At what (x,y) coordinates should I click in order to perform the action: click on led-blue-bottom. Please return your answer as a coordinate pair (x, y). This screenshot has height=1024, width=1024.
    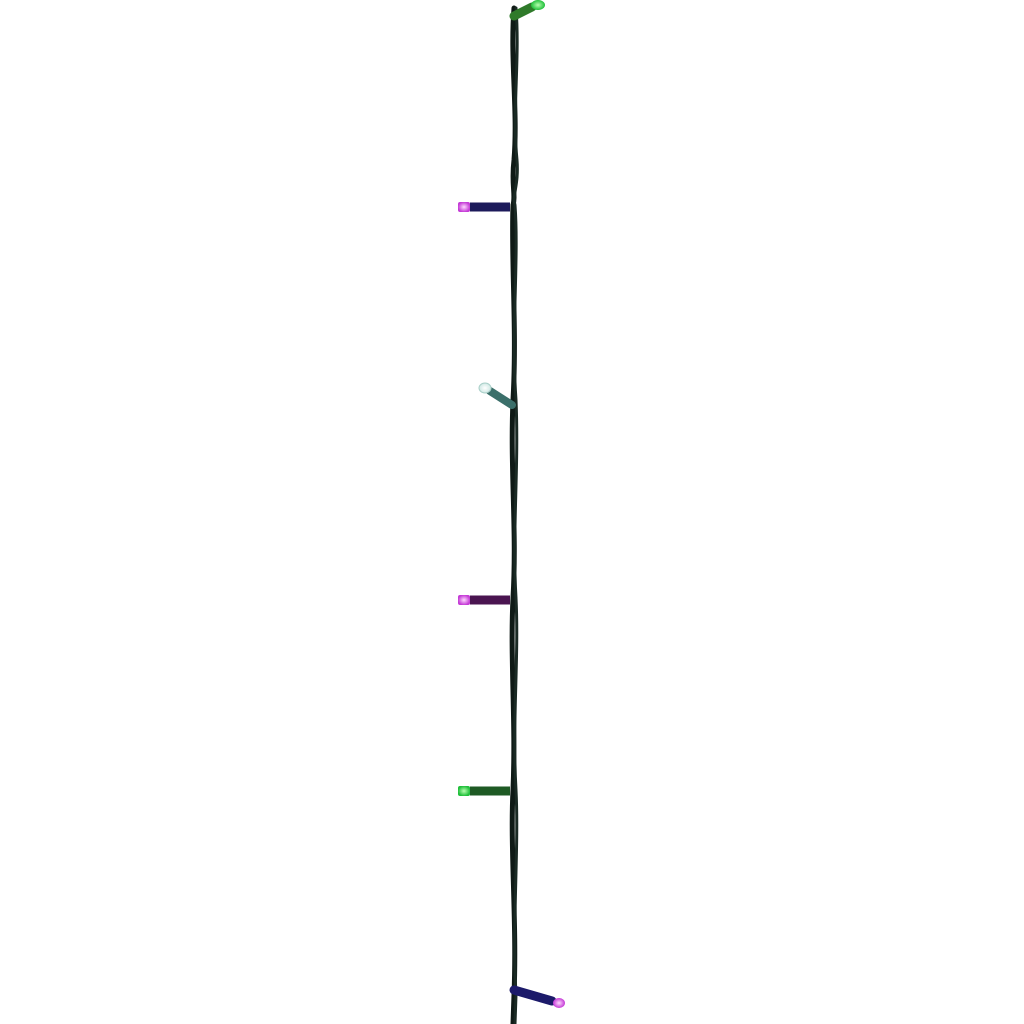
    Looking at the image, I should click on (537, 996).